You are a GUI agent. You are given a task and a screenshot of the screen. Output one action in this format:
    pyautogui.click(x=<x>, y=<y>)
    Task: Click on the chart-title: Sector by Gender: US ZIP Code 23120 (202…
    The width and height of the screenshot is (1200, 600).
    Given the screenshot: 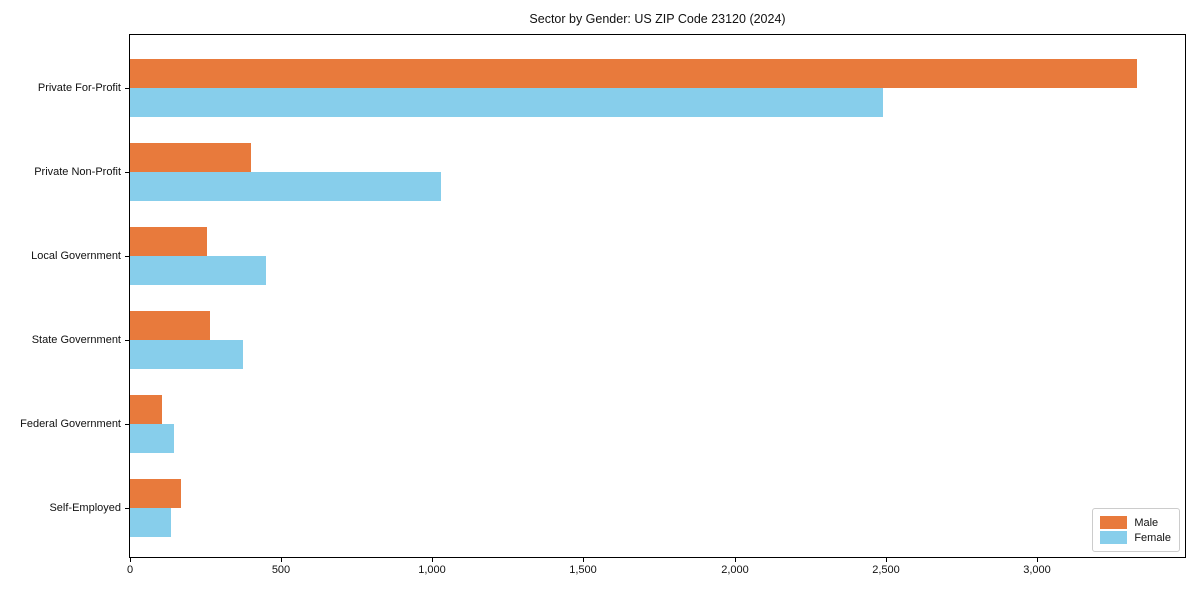 What is the action you would take?
    pyautogui.click(x=657, y=19)
    